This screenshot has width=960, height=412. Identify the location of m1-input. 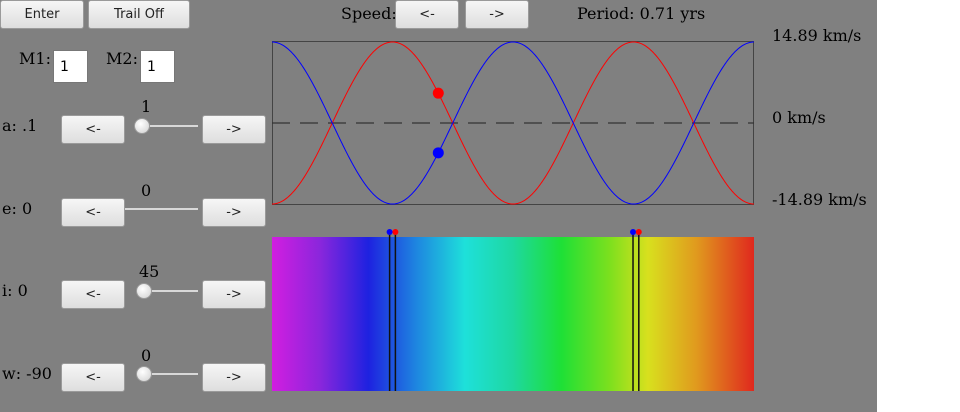
(70, 66).